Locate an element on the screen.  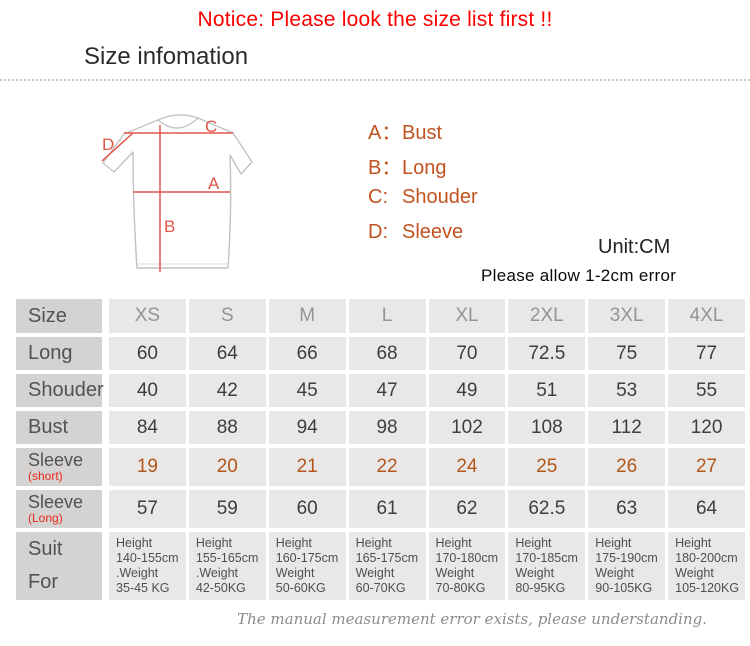
tolerance-note: Please allow 1-2cm error is located at coordinates (579, 275).